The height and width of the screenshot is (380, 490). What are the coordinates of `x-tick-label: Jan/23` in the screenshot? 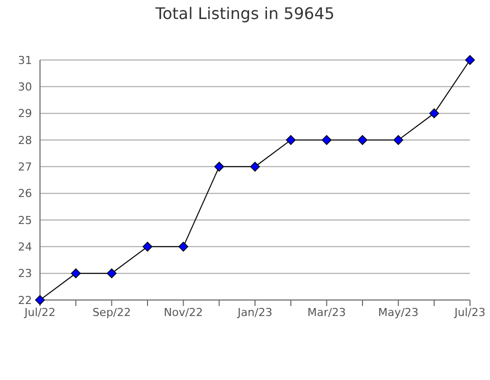 It's located at (254, 312).